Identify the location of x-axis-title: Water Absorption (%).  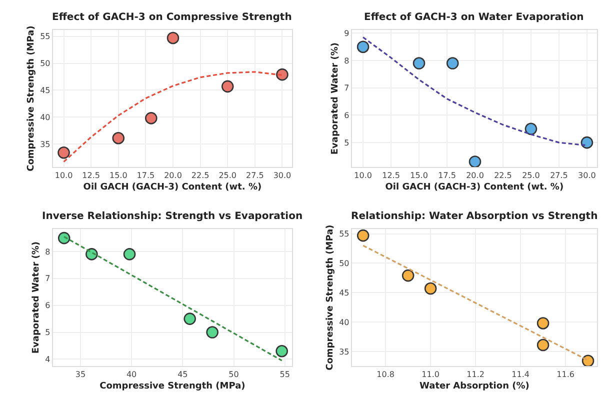
(475, 387).